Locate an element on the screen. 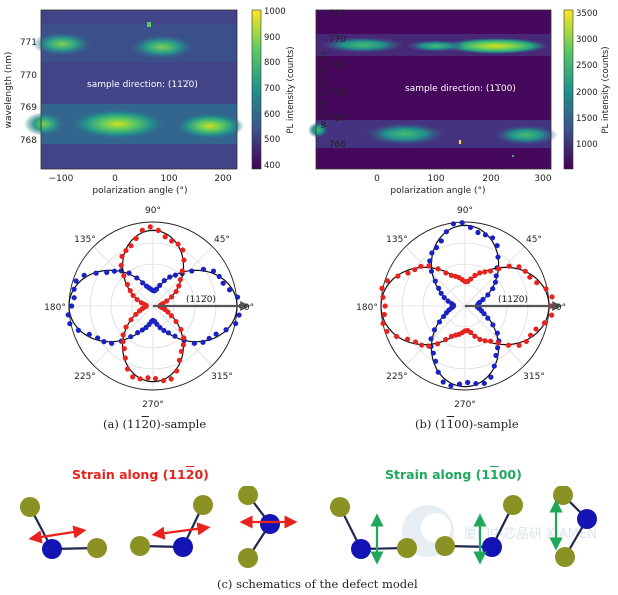 The width and height of the screenshot is (618, 595). angle-label: 225° is located at coordinates (85, 377).